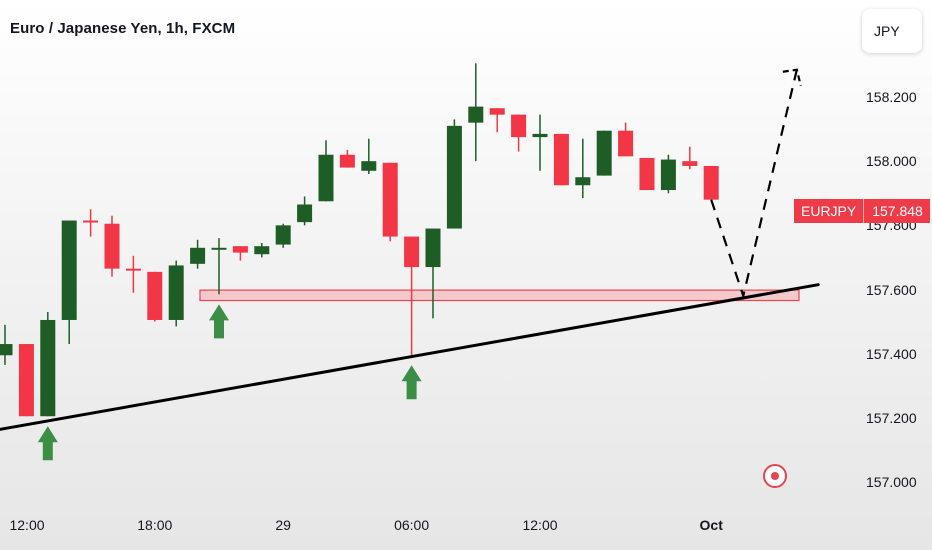 The height and width of the screenshot is (550, 932). Describe the element at coordinates (123, 28) in the screenshot. I see `chart-title: Euro / Japanese Yen, 1h, FXCM` at that location.